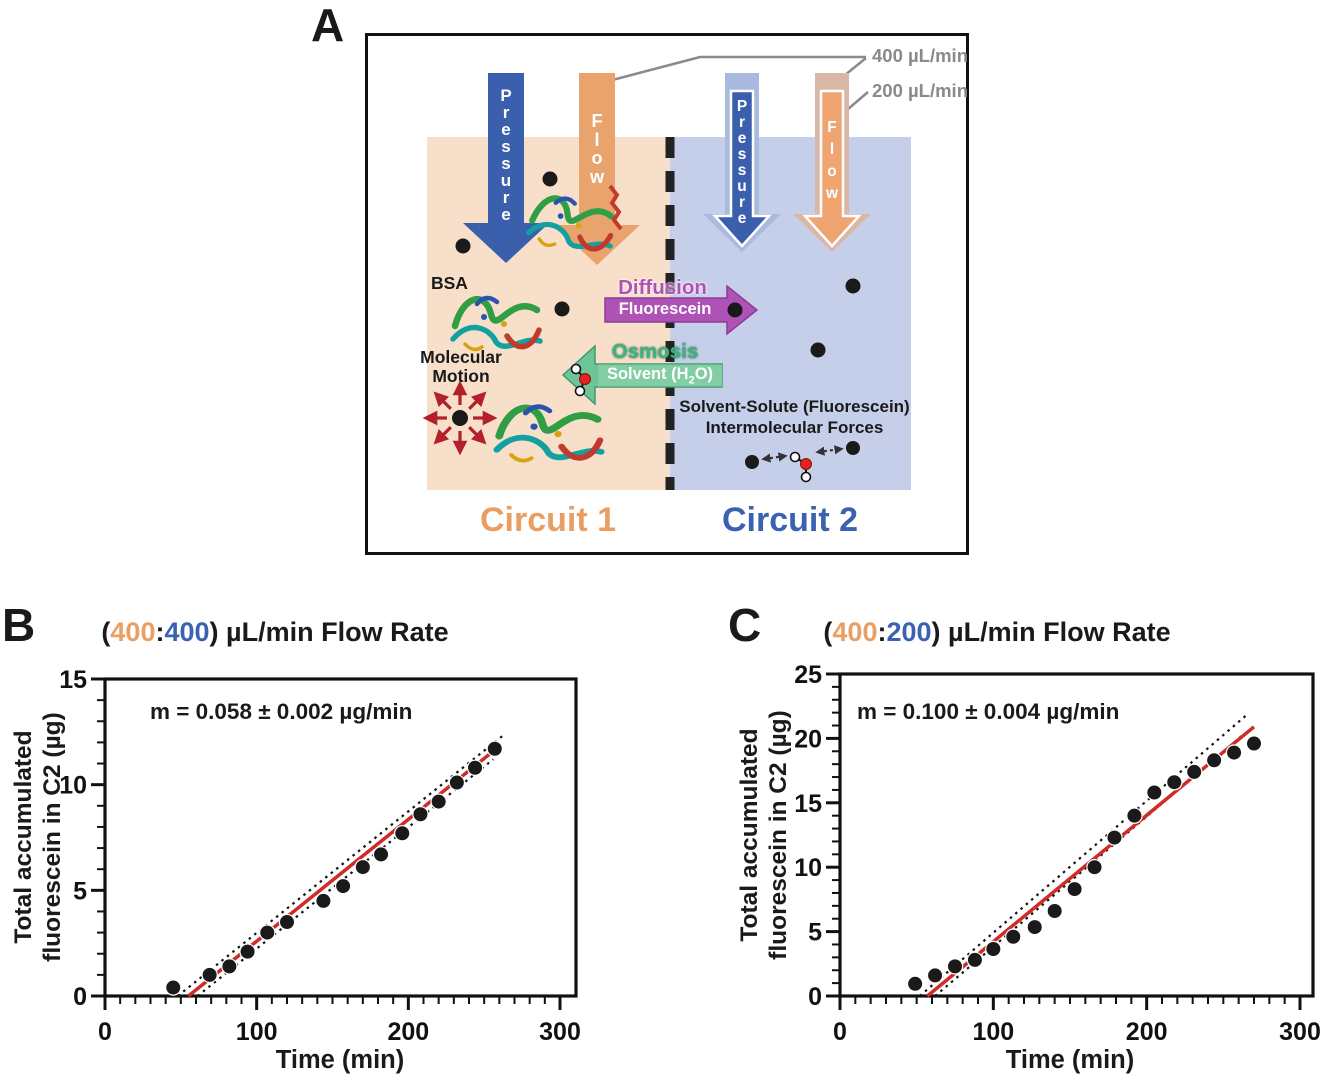  Describe the element at coordinates (790, 520) in the screenshot. I see `circuit2-label: Circuit 2` at that location.